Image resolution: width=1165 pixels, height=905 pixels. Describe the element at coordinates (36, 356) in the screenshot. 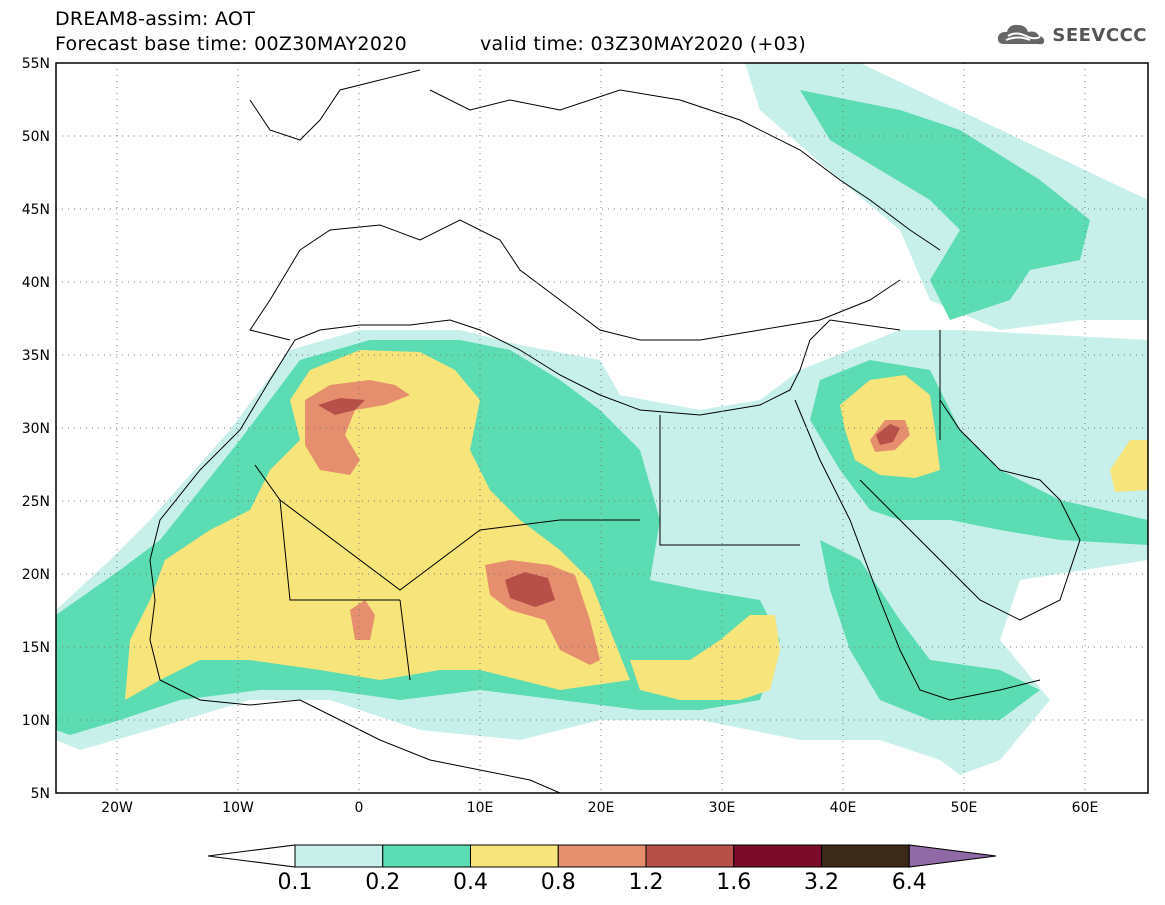

I see `lat-label: 35N` at that location.